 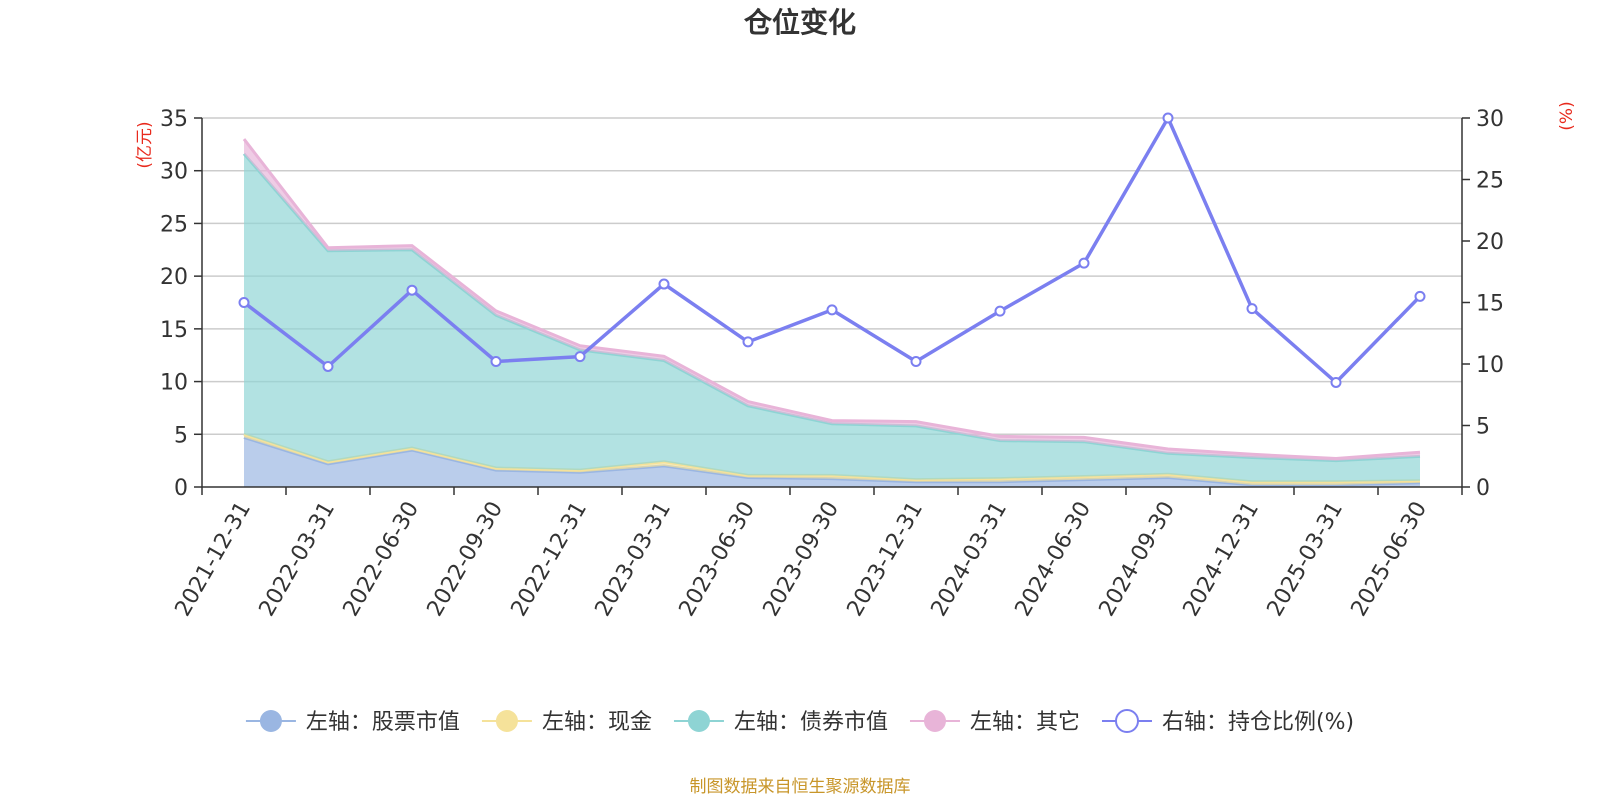 What do you see at coordinates (1490, 119) in the screenshot?
I see `right-tick-label: 30` at bounding box center [1490, 119].